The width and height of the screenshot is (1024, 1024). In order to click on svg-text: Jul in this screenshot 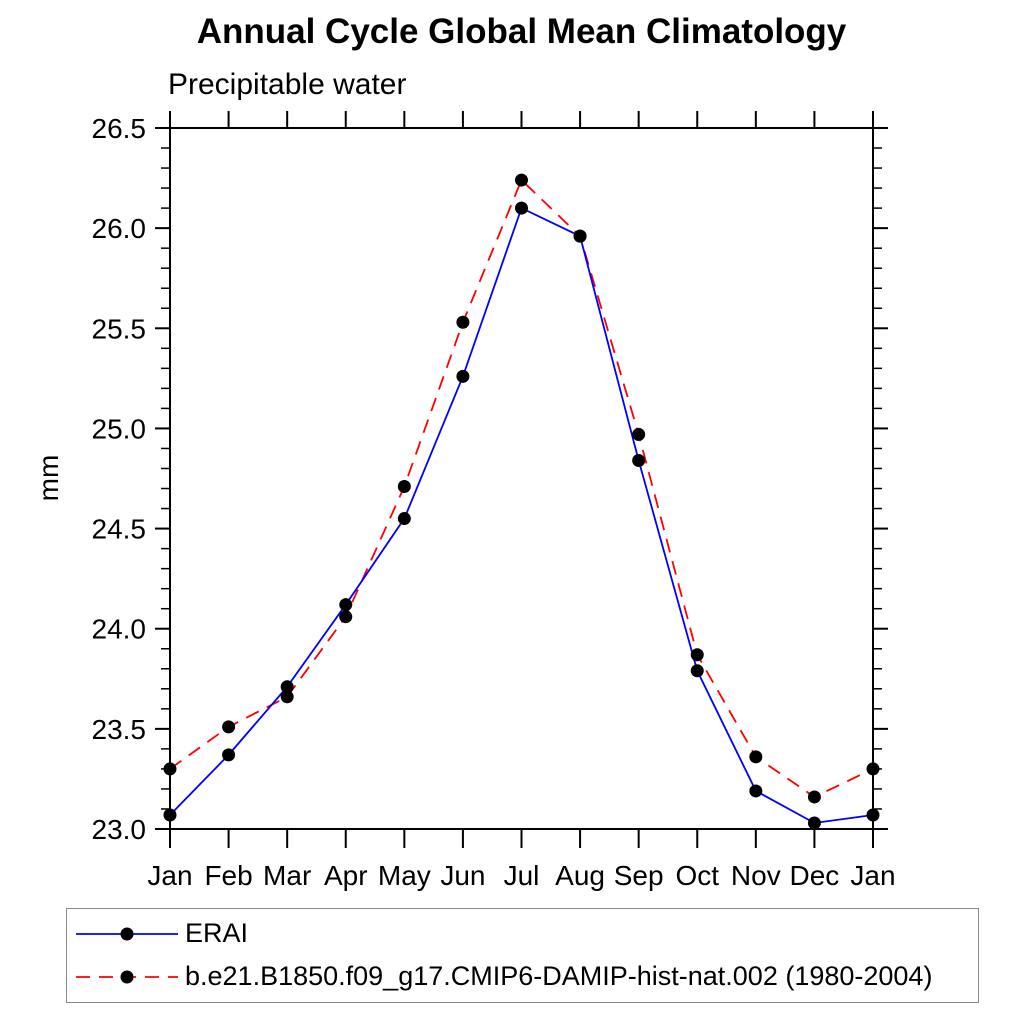, I will do `click(522, 875)`.